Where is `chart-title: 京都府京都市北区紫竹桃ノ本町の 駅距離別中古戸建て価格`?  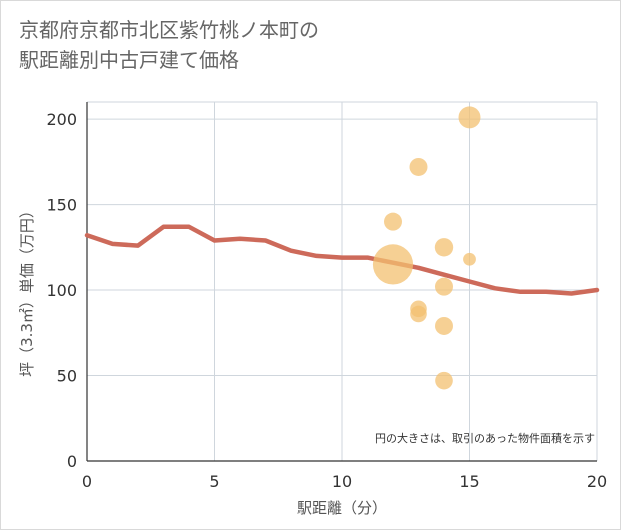 chart-title: 京都府京都市北区紫竹桃ノ本町の 駅距離別中古戸建て価格 is located at coordinates (169, 45).